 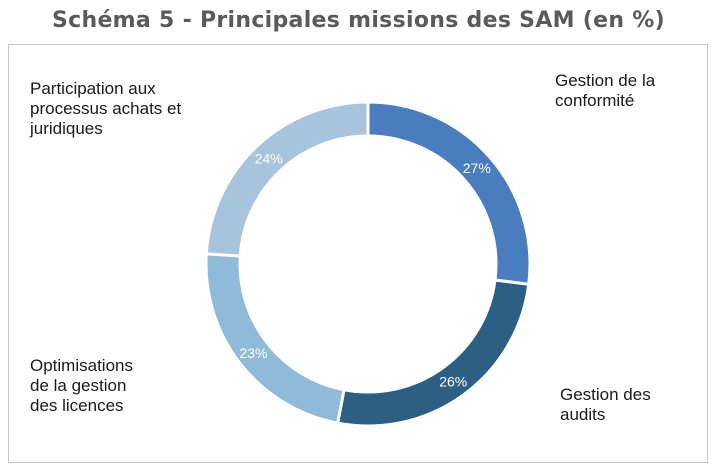 I want to click on category-label-audits: Gestion des audits, so click(x=605, y=405).